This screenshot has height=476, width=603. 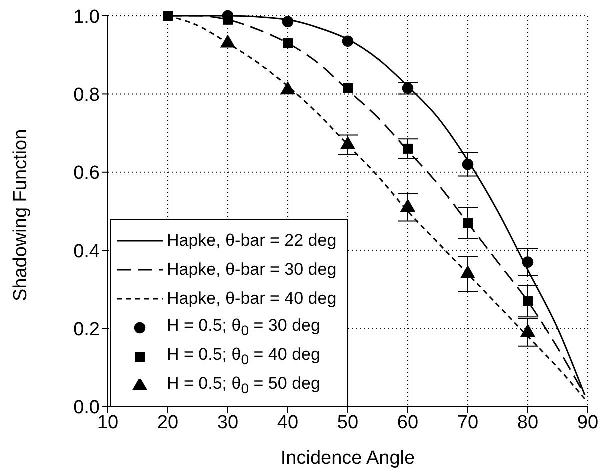 I want to click on x-axis-title: Incidence Angle, so click(x=348, y=458).